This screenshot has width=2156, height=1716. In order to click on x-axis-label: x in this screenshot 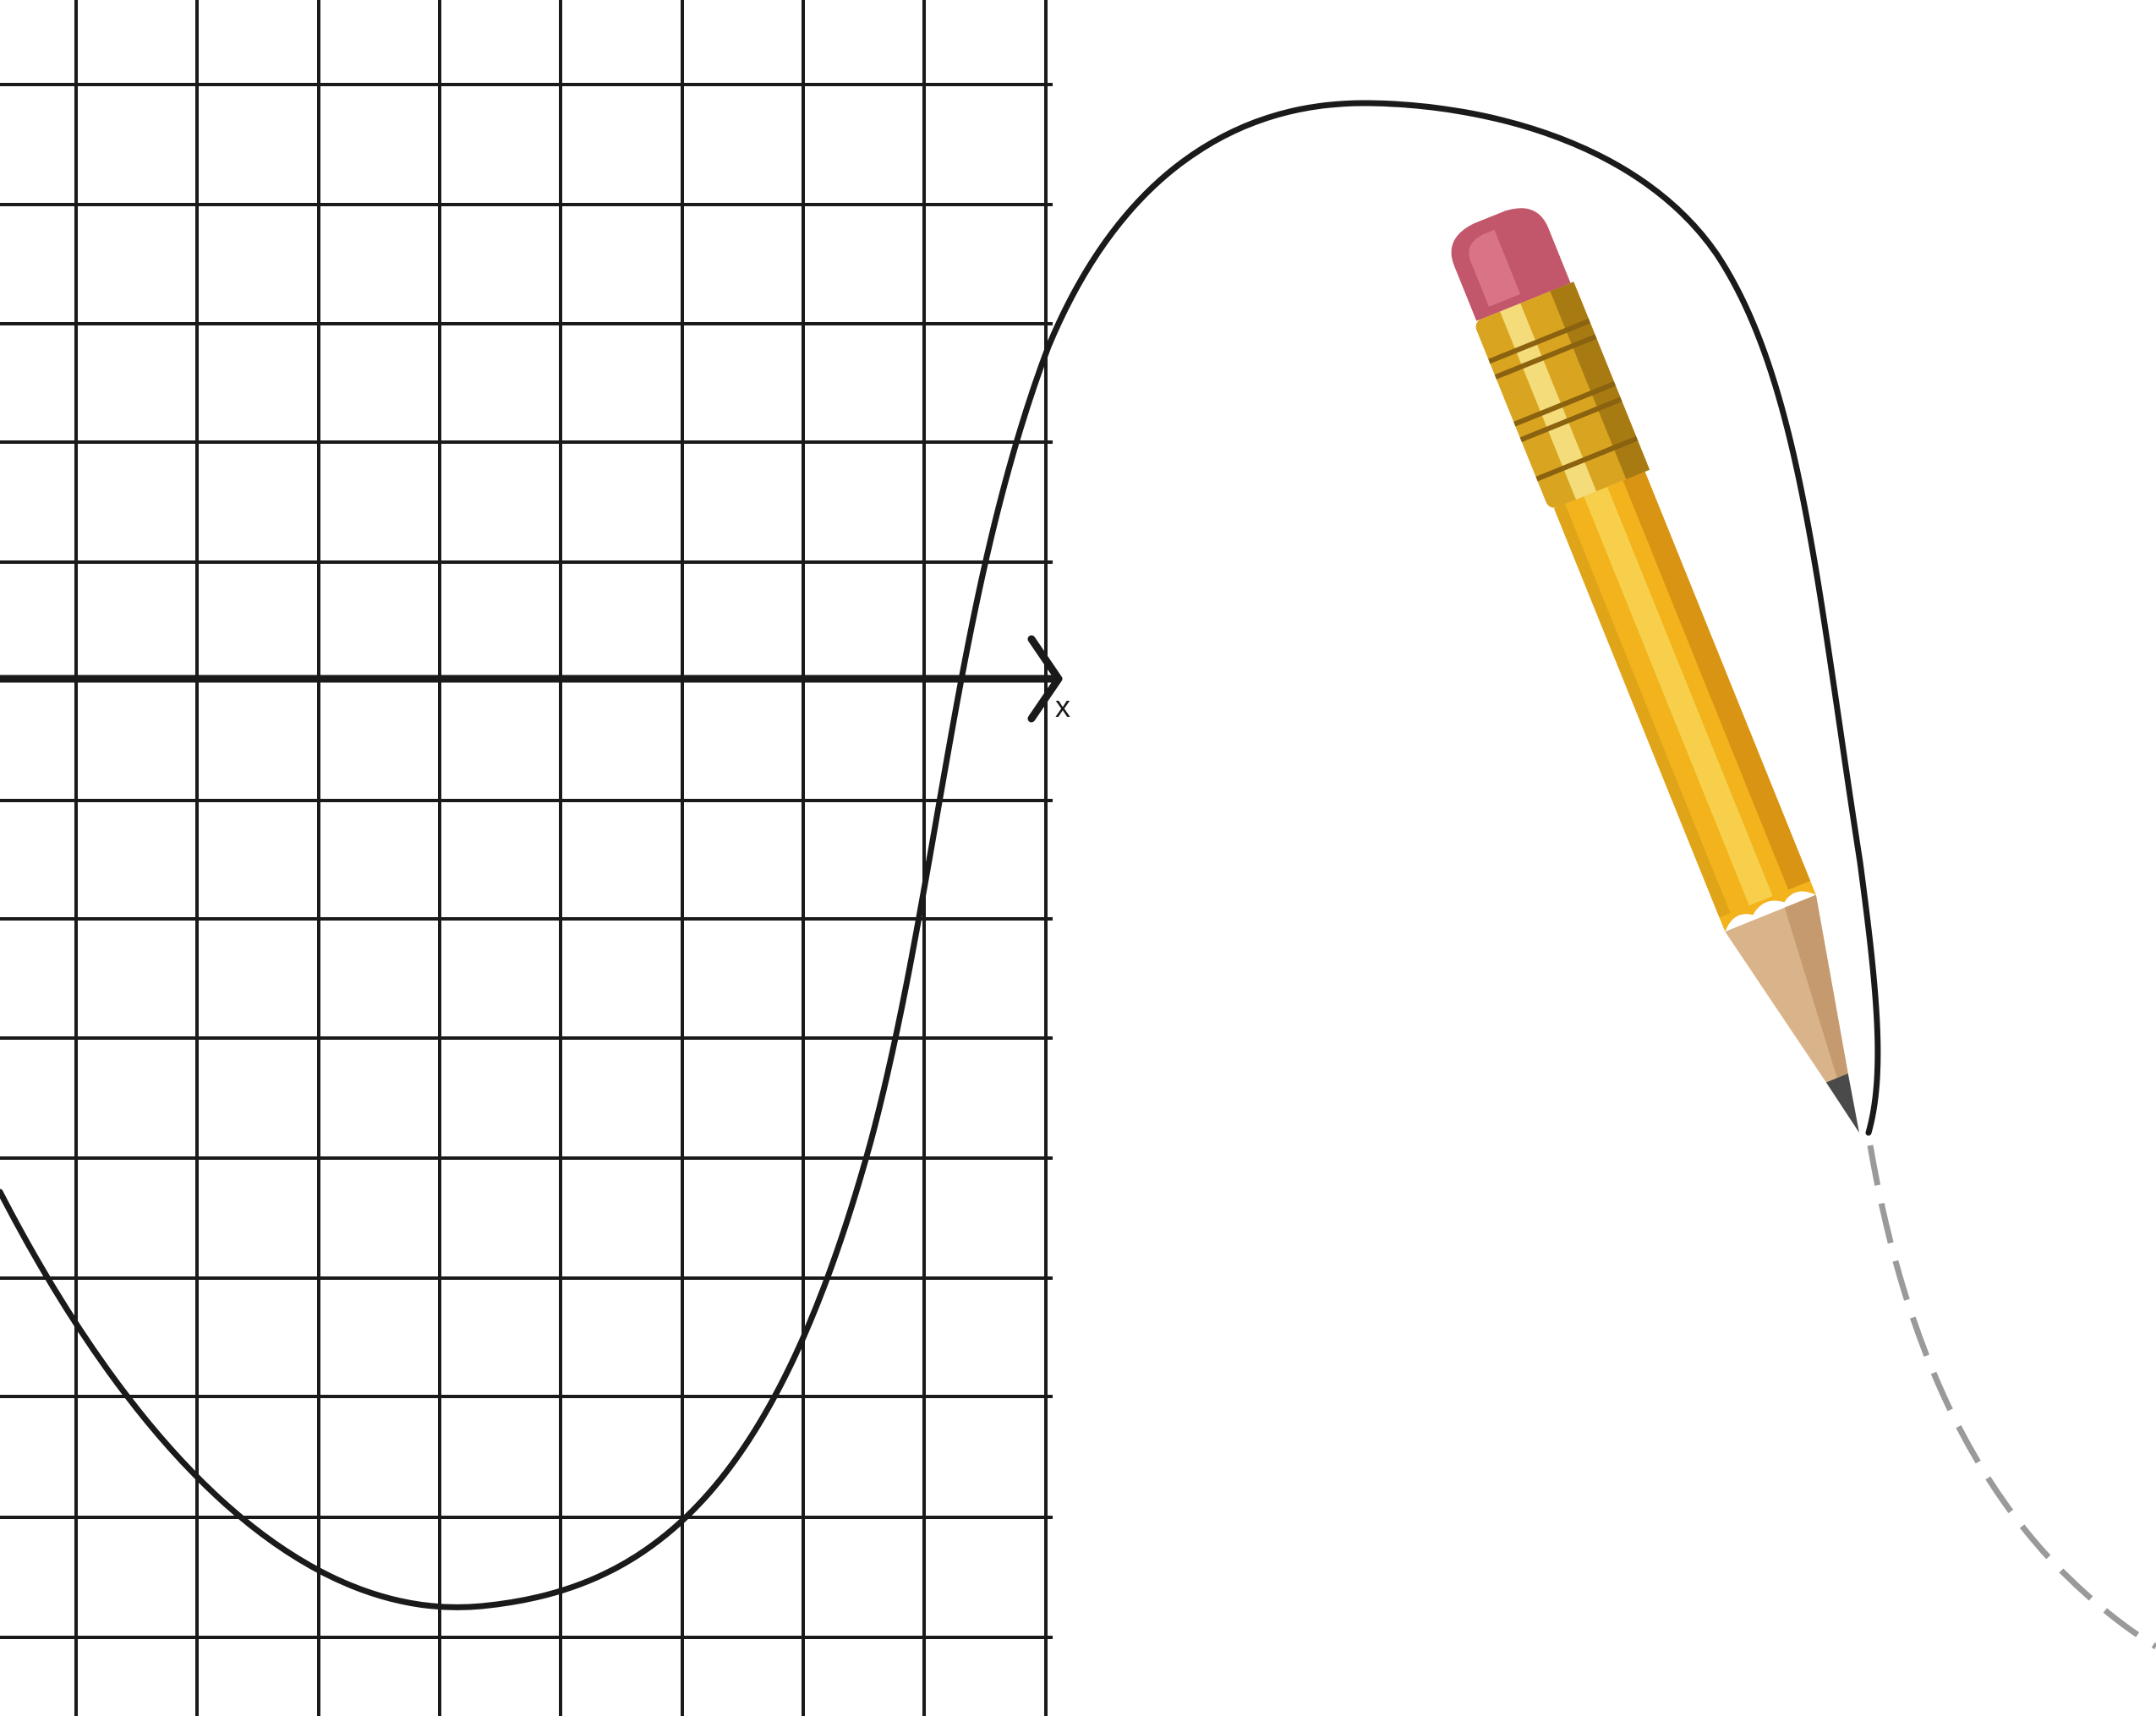, I will do `click(1062, 706)`.